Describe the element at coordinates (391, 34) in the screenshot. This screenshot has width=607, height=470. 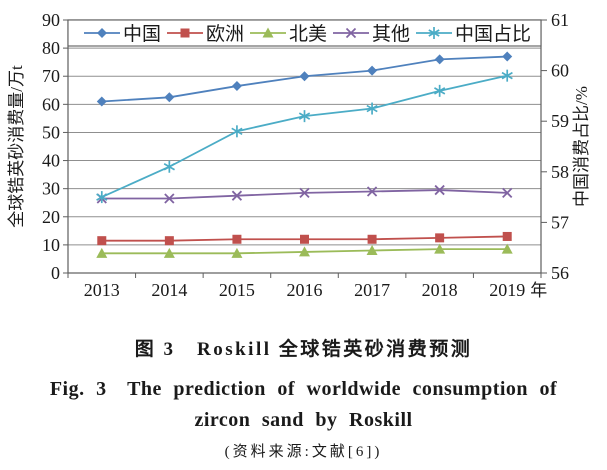
I see `legend-label: 其他` at that location.